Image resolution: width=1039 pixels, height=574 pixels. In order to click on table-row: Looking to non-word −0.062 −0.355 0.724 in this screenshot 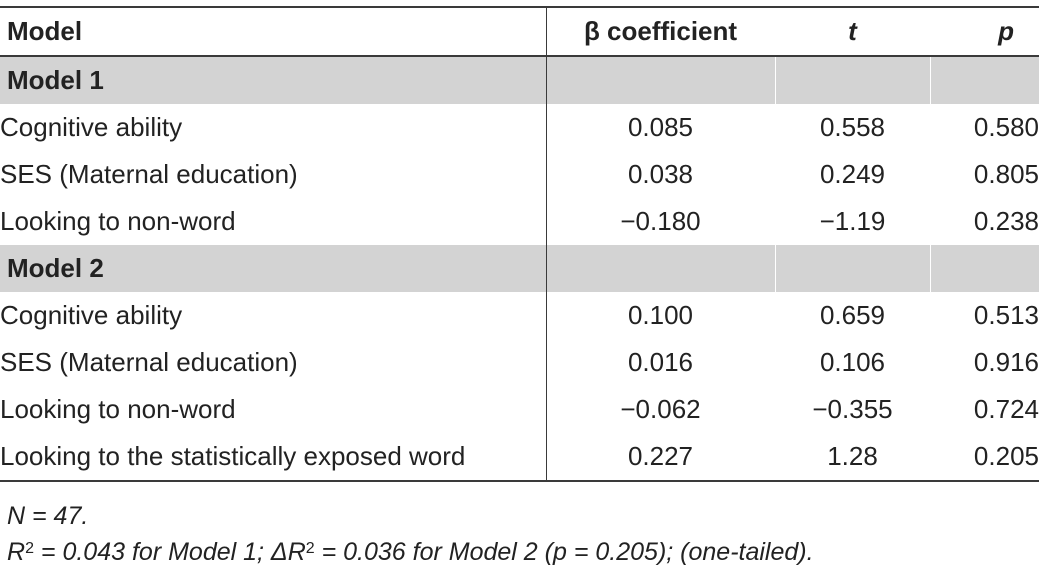, I will do `click(519, 409)`.